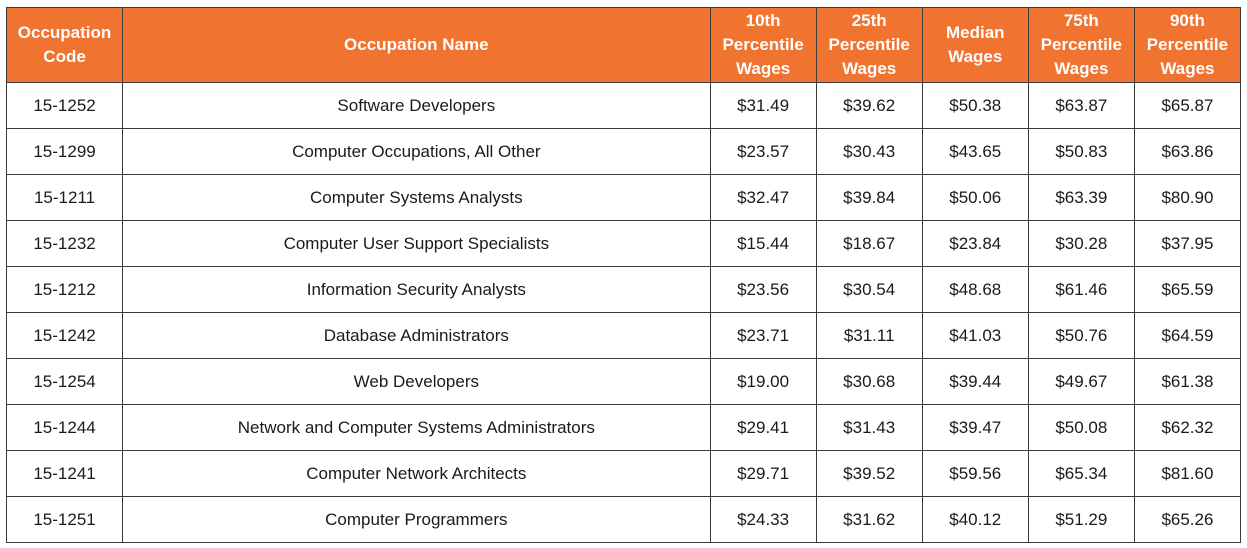 This screenshot has width=1247, height=548. I want to click on p75-wage-cell: $50.08, so click(1081, 427).